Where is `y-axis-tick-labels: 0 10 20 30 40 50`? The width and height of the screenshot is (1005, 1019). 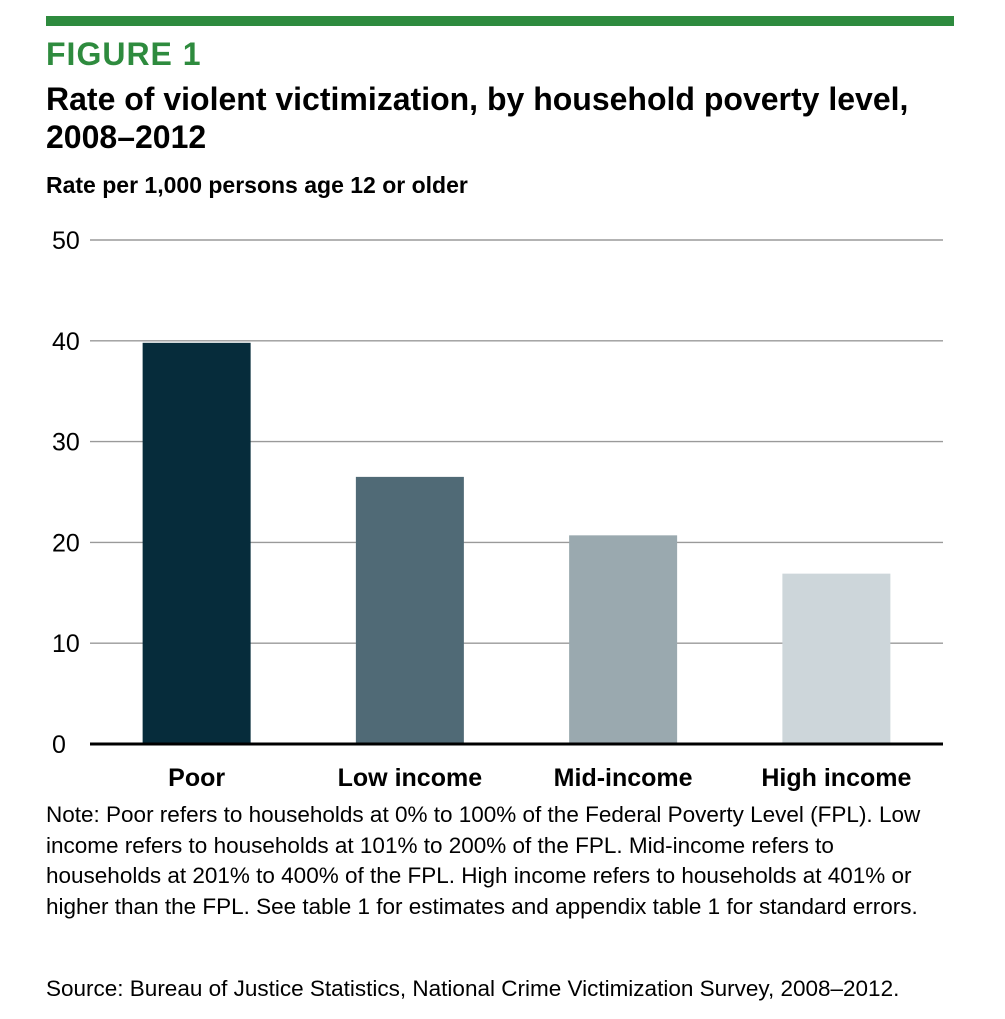
y-axis-tick-labels: 0 10 20 30 40 50 is located at coordinates (66, 493).